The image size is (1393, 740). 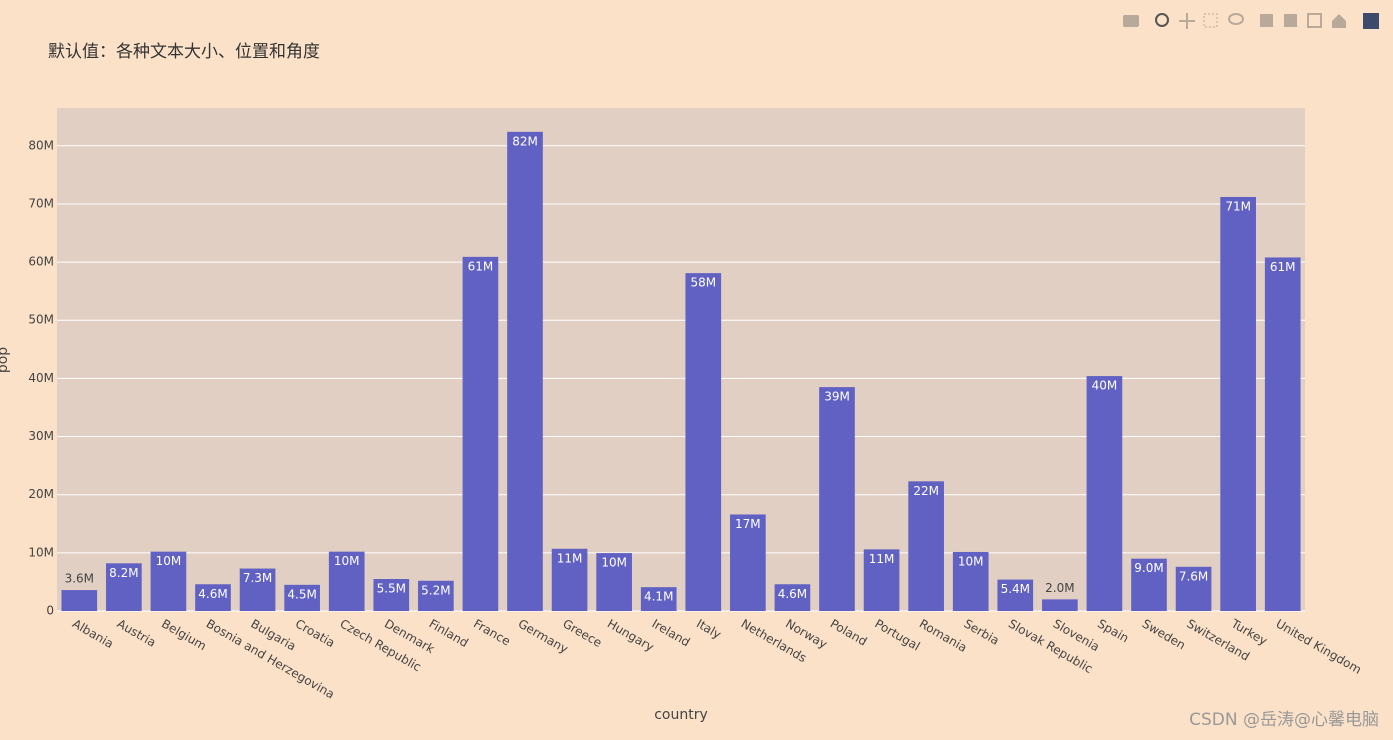 I want to click on value-label: 5.5M, so click(x=391, y=589).